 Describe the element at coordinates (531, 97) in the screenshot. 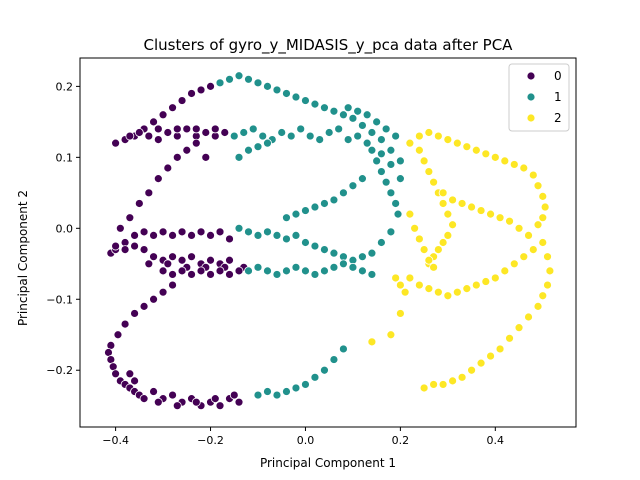

I see `legend-marker` at that location.